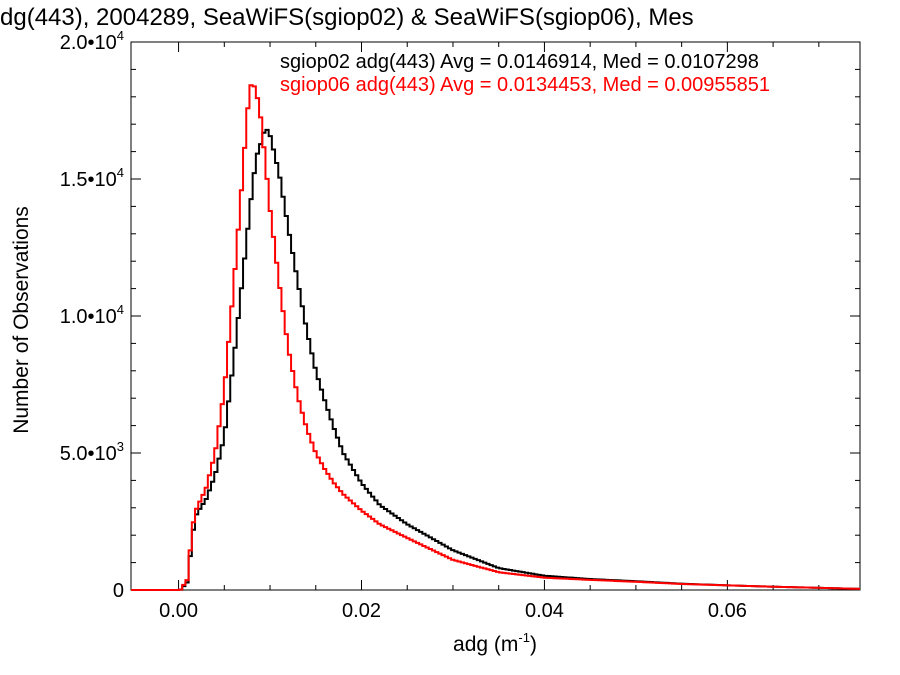 The height and width of the screenshot is (675, 900). What do you see at coordinates (727, 611) in the screenshot?
I see `x-tick-label: 0.06` at bounding box center [727, 611].